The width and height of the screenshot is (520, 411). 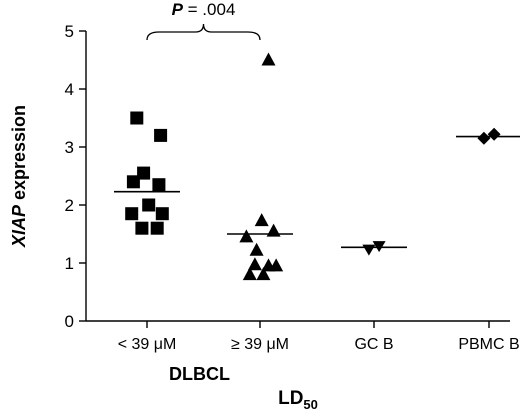 What do you see at coordinates (69, 89) in the screenshot?
I see `y-tick-label: 4` at bounding box center [69, 89].